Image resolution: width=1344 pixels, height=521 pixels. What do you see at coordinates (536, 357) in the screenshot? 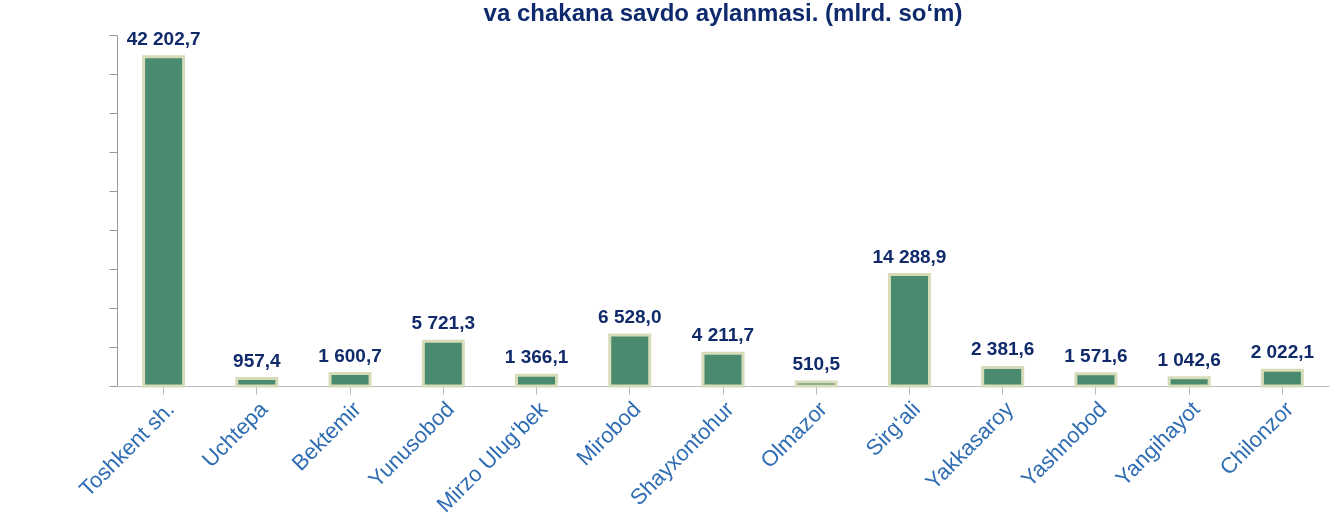
I see `data-label: 1 366,1` at bounding box center [536, 357].